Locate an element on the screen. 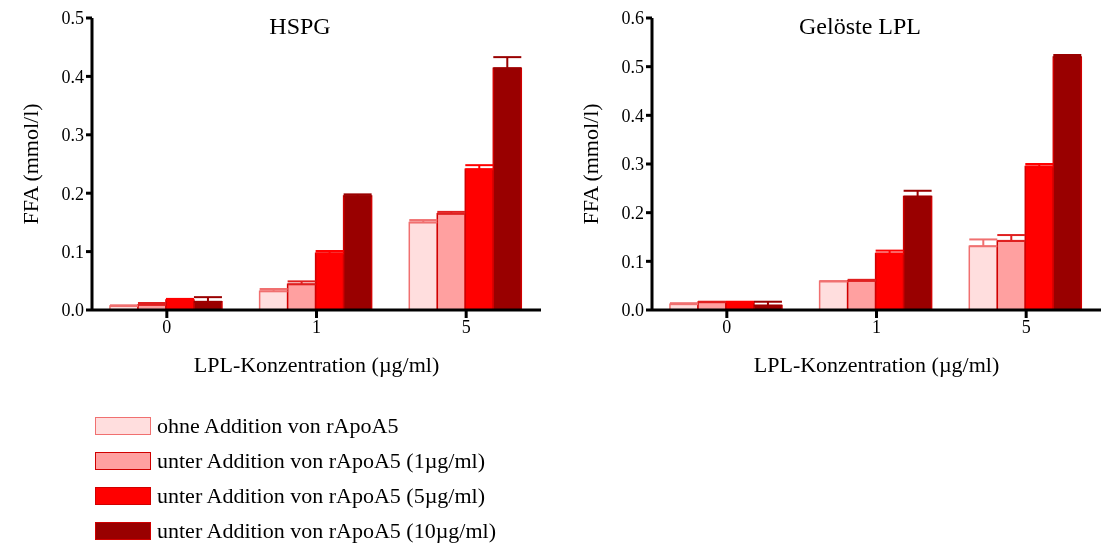  legend-label: ohne Addition von rApoA5 is located at coordinates (278, 426).